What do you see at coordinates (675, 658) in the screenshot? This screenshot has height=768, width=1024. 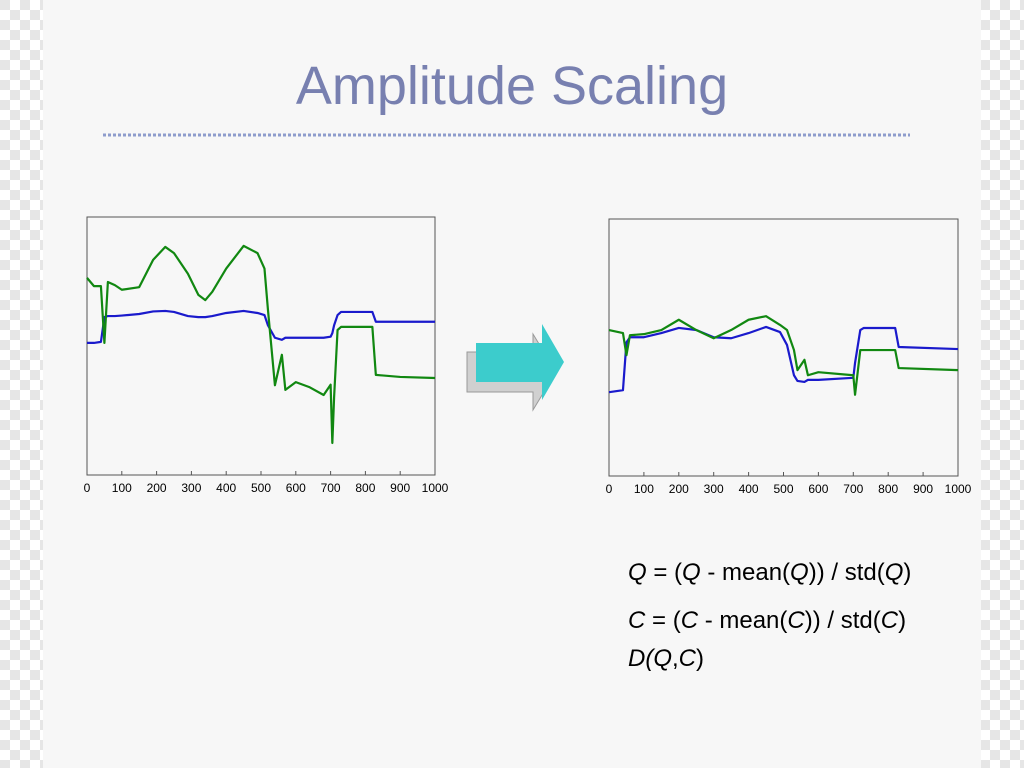 I see `equation-part: ,` at bounding box center [675, 658].